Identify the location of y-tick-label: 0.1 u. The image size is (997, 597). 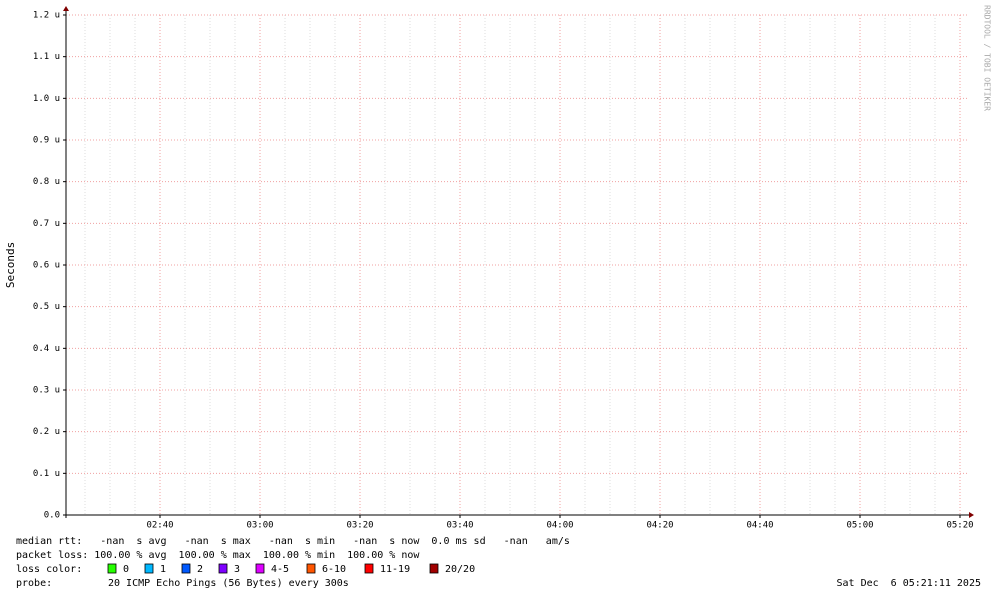
(46, 474).